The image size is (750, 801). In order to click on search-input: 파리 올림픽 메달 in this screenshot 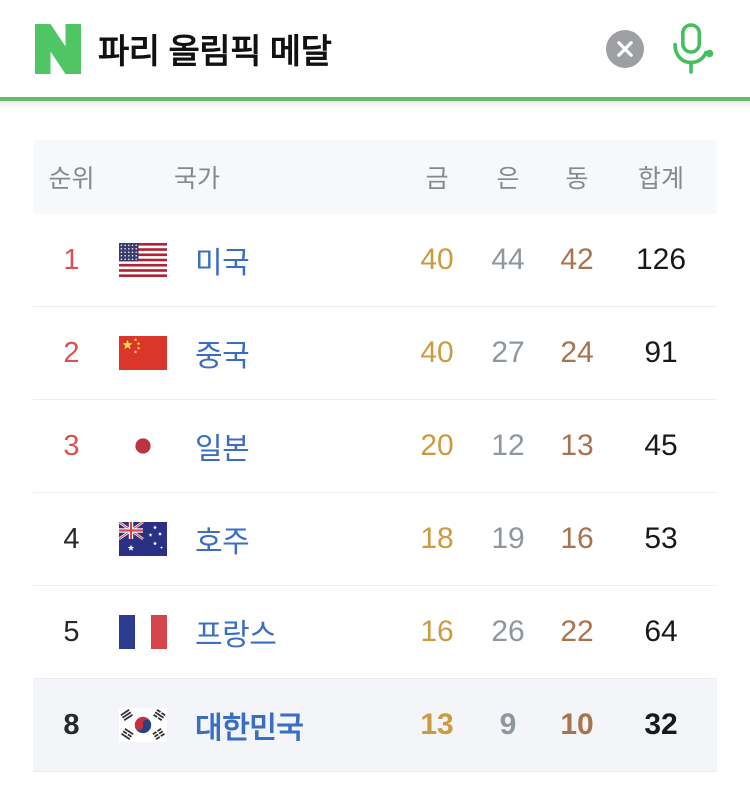, I will do `click(215, 52)`.